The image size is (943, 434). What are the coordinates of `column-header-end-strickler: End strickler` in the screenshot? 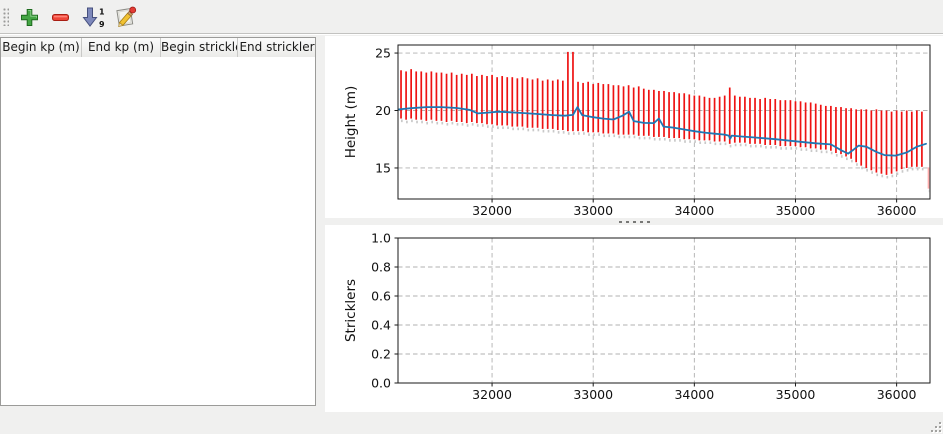 It's located at (277, 47).